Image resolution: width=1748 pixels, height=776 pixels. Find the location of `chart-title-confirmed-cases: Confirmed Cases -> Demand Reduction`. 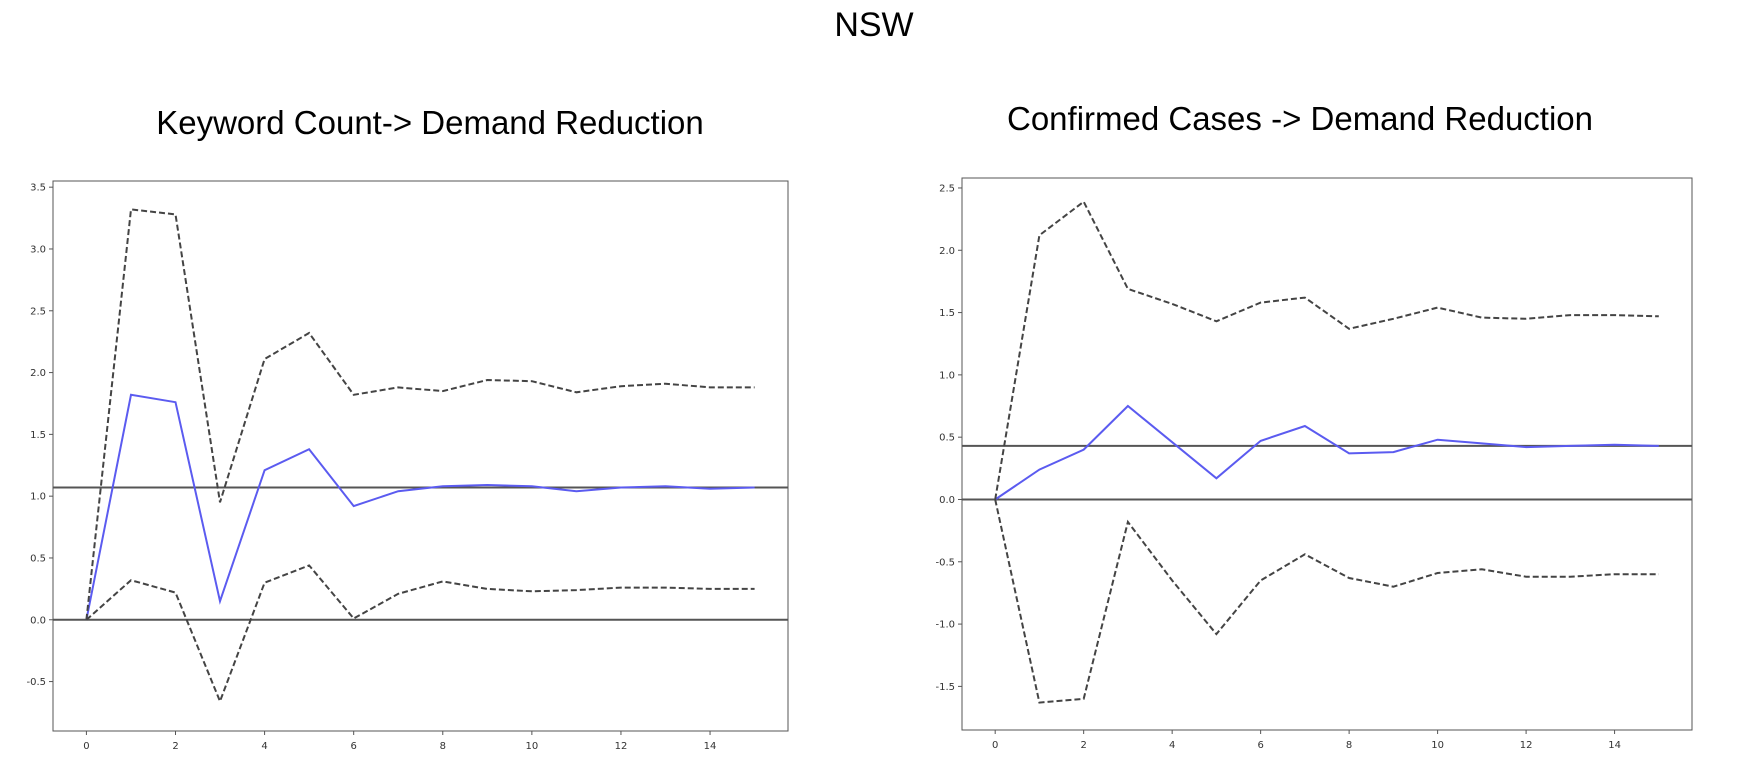

chart-title-confirmed-cases: Confirmed Cases -> Demand Reduction is located at coordinates (1300, 118).